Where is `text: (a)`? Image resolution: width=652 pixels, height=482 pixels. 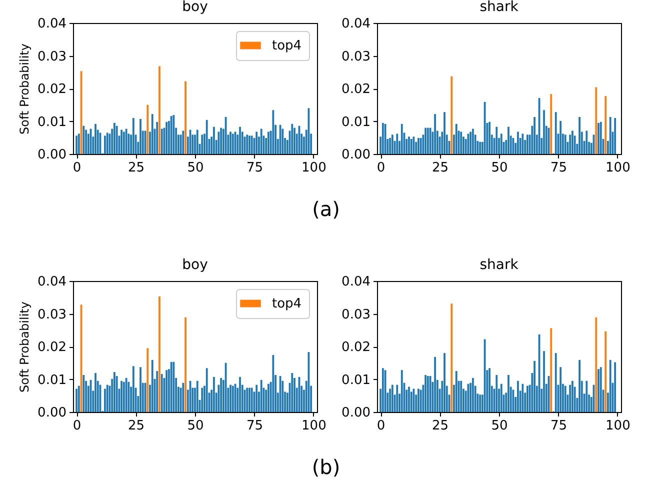
text: (a) is located at coordinates (326, 209).